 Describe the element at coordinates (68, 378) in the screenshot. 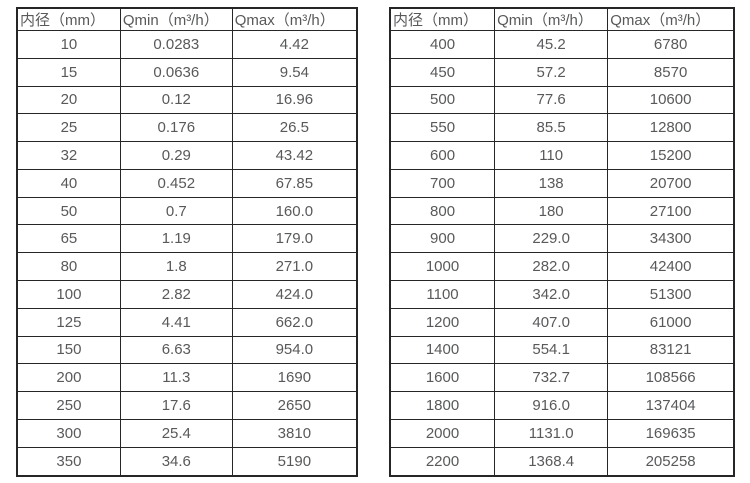

I see `table-cell: 200` at that location.